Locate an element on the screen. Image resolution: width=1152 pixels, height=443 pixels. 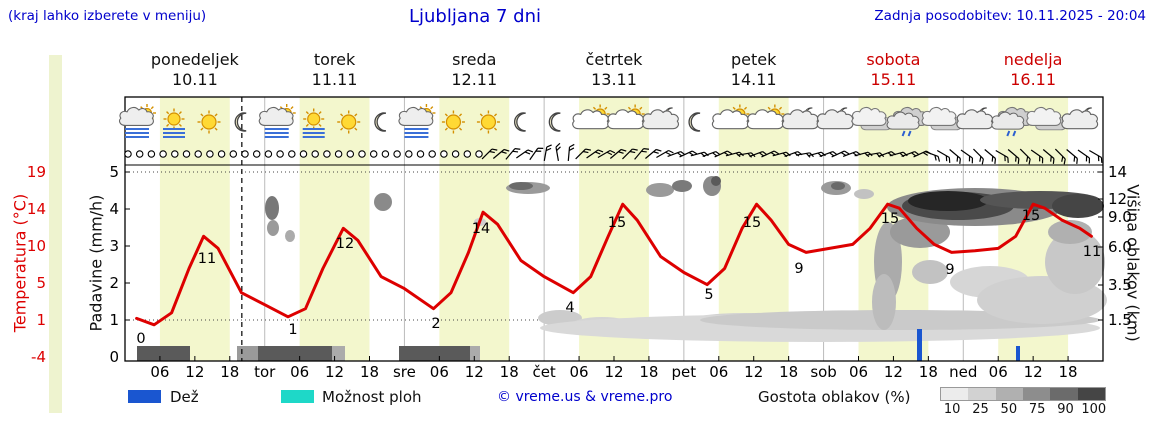
x-day-abbr-label: ned is located at coordinates (963, 372).